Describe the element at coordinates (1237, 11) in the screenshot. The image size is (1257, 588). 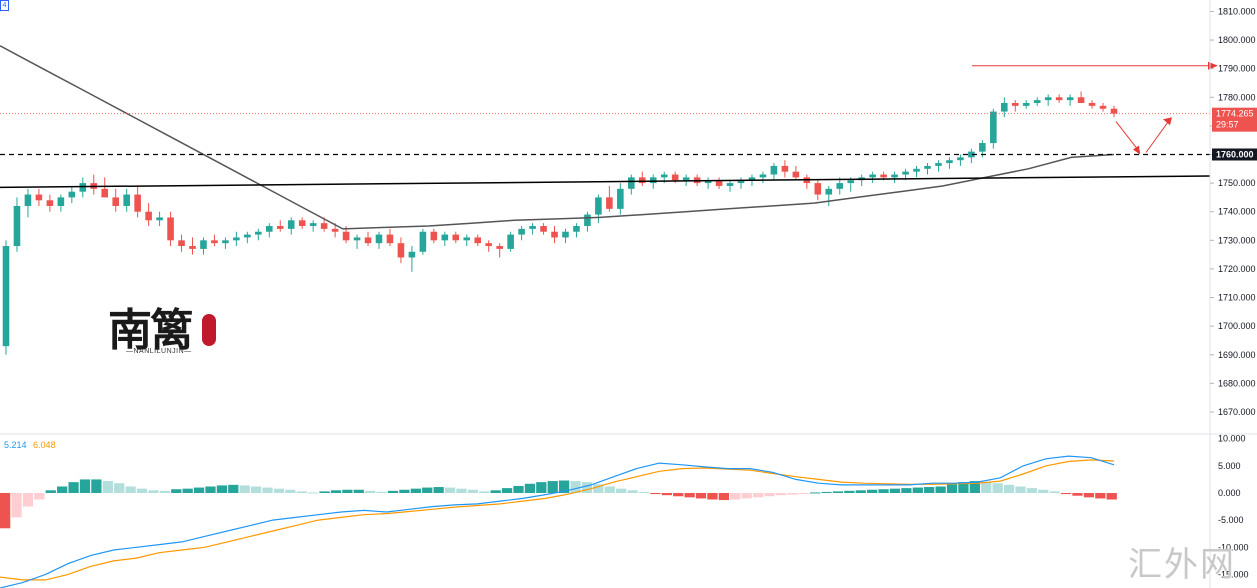
I see `price-tick-label: 1810.000` at that location.